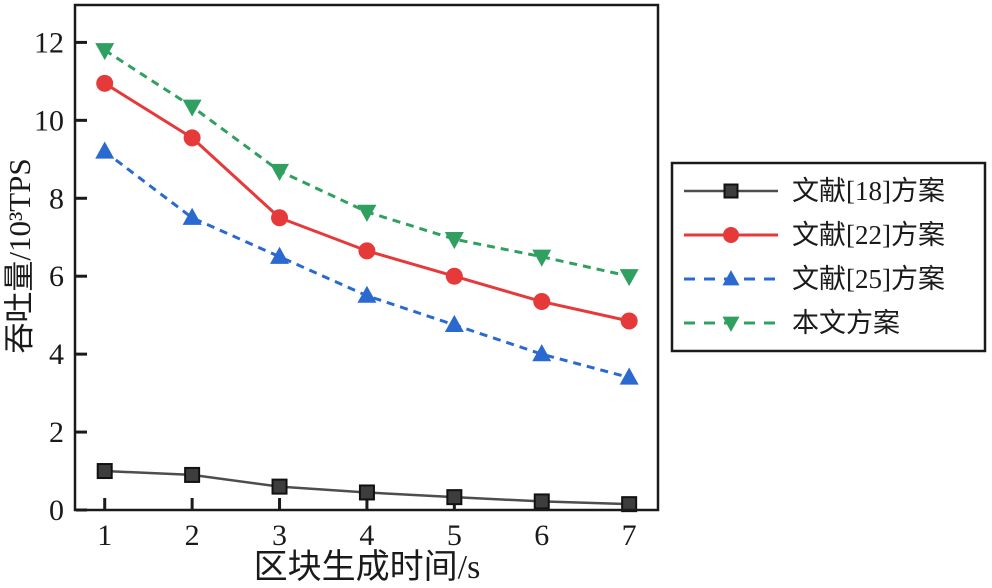 This screenshot has height=588, width=992. I want to click on legend-item-2: 文献[25]方案, so click(814, 279).